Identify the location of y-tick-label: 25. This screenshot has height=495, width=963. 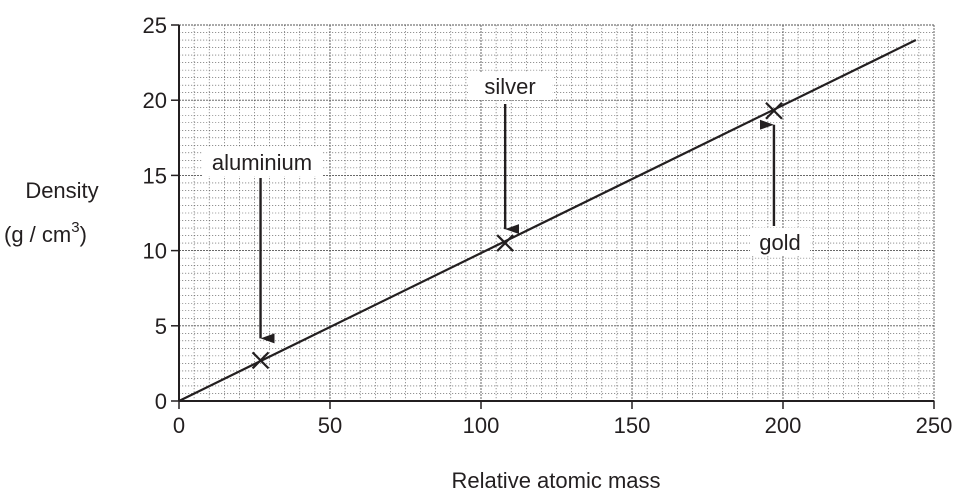
(155, 25).